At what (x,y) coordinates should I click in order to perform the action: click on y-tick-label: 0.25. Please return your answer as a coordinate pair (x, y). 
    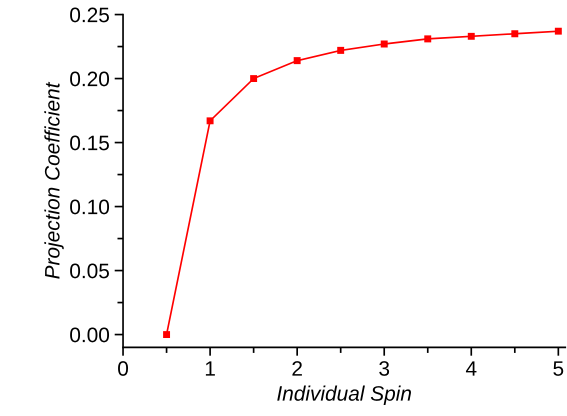
    Looking at the image, I should click on (89, 15).